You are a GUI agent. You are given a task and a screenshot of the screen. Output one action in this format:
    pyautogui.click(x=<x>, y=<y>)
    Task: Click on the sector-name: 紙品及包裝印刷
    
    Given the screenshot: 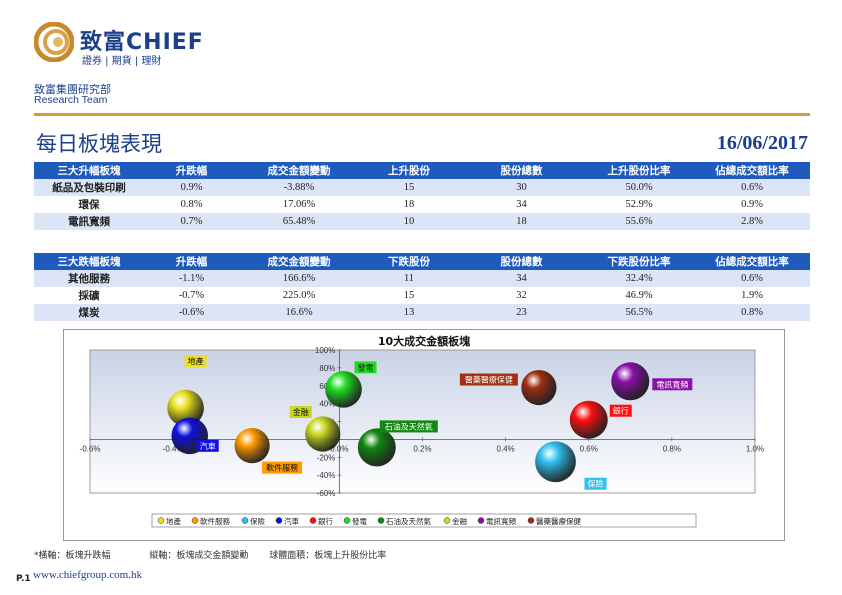 What is the action you would take?
    pyautogui.click(x=89, y=187)
    